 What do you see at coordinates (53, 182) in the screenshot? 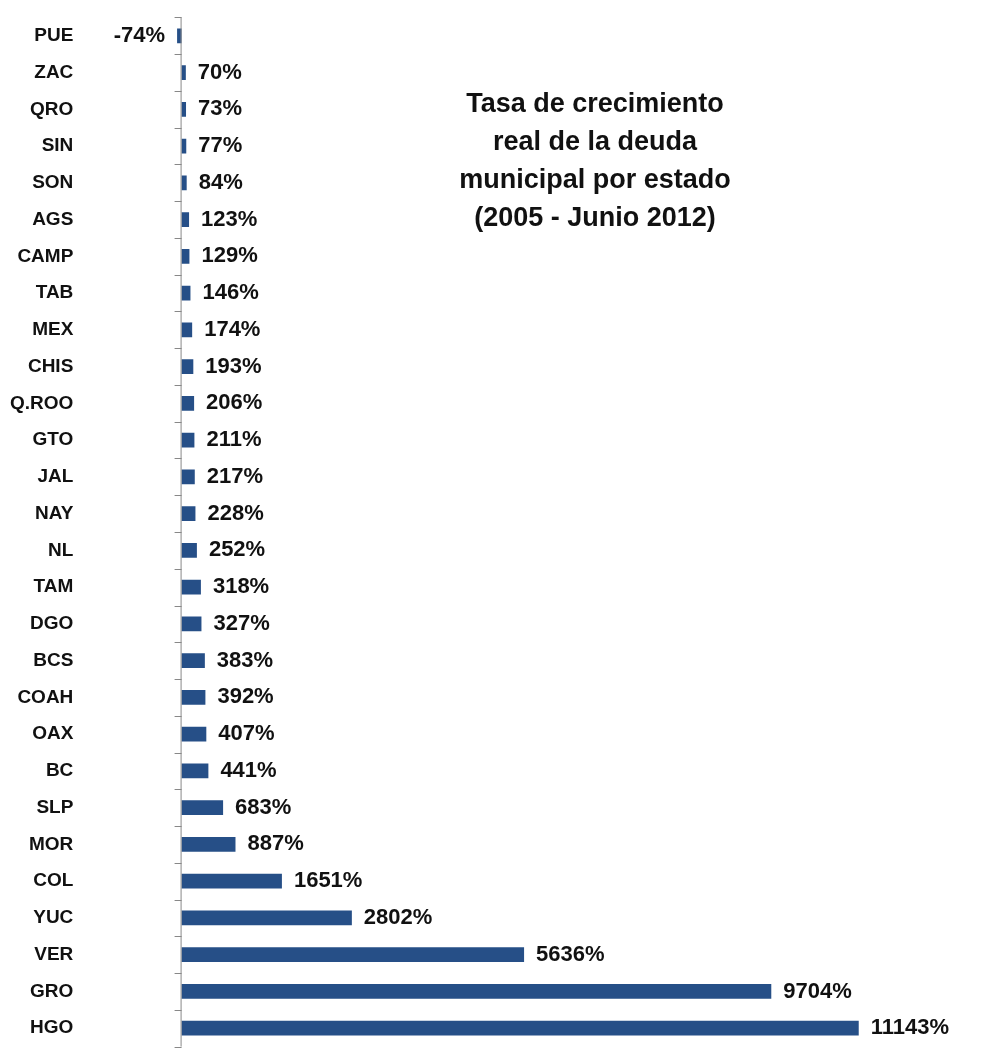
I see `y-tick-label: SON` at bounding box center [53, 182].